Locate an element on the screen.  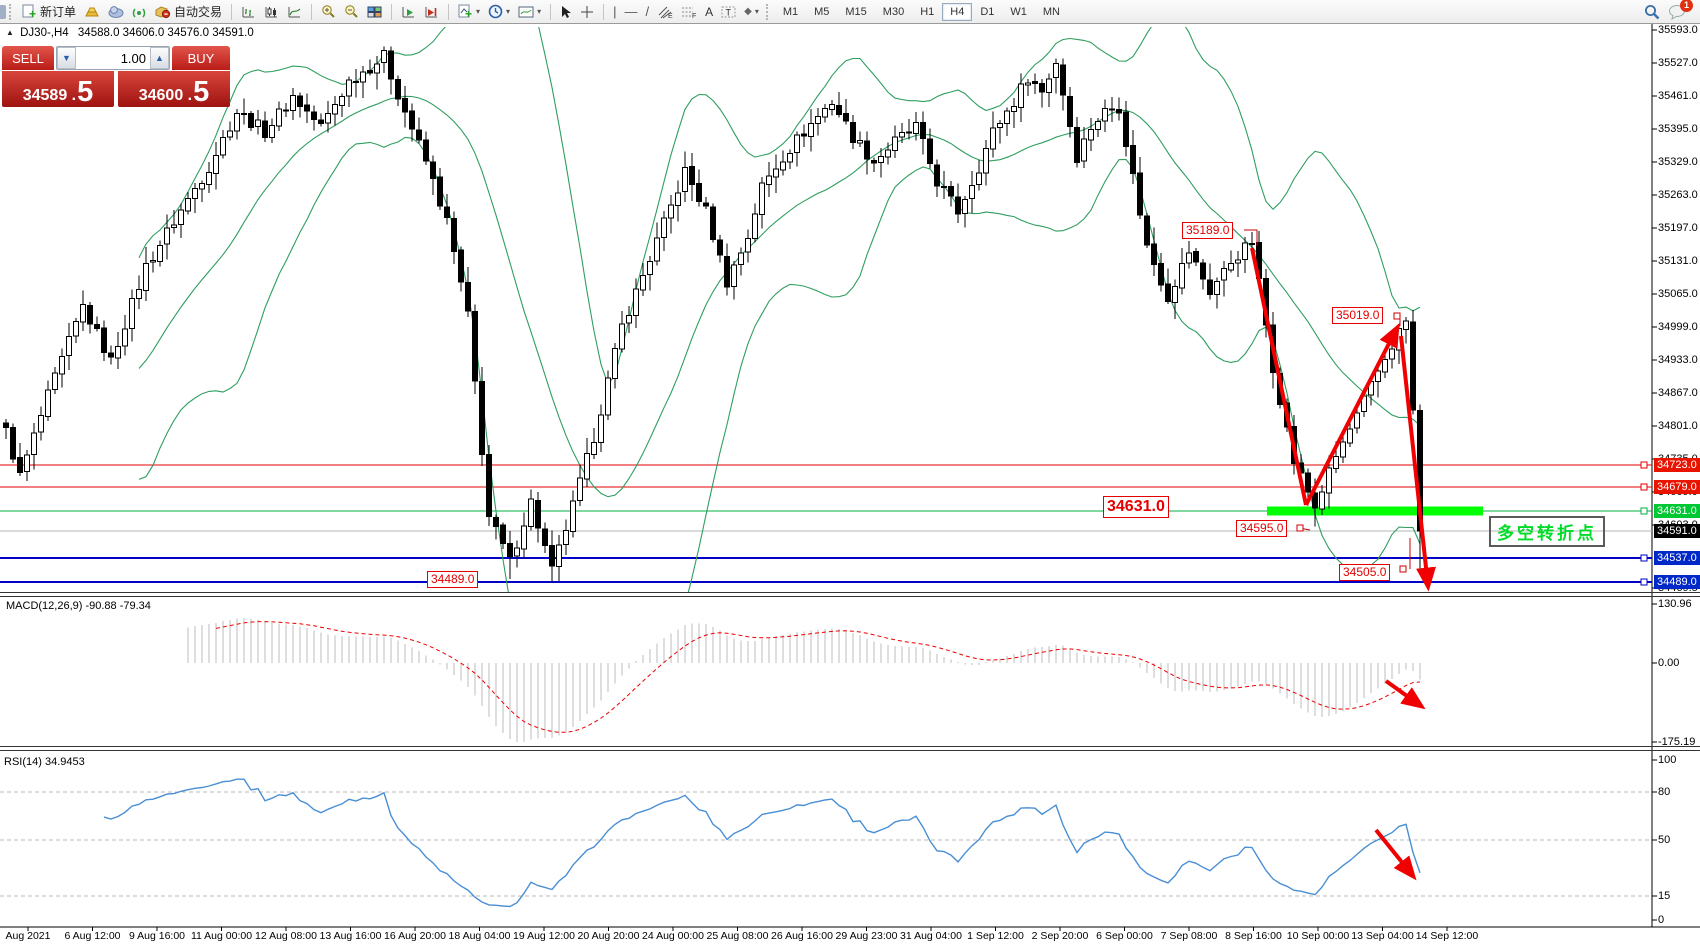
chat-icon: 1 is located at coordinates (1680, 10).